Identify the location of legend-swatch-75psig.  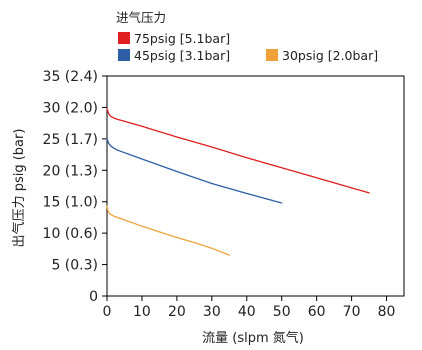
(124, 38).